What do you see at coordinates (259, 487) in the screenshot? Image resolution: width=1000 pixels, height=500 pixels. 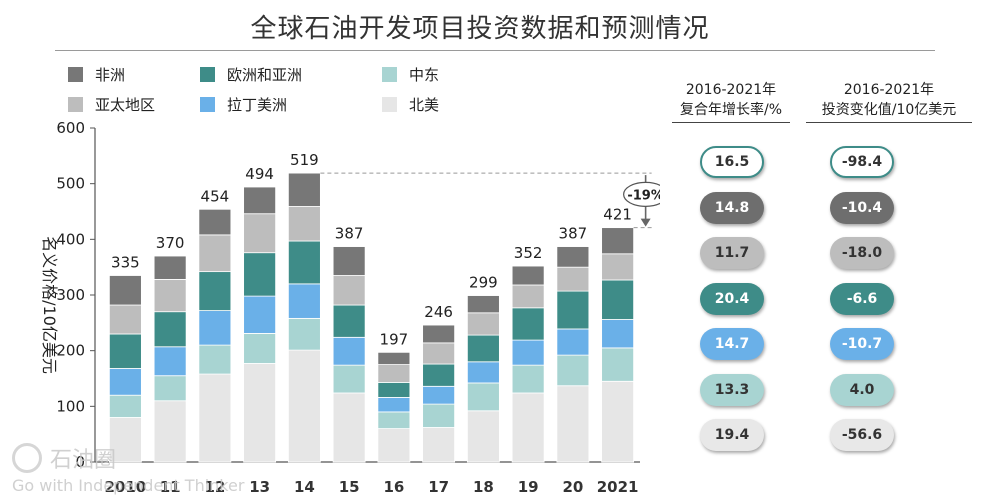 I see `x-tick-label: 13` at bounding box center [259, 487].